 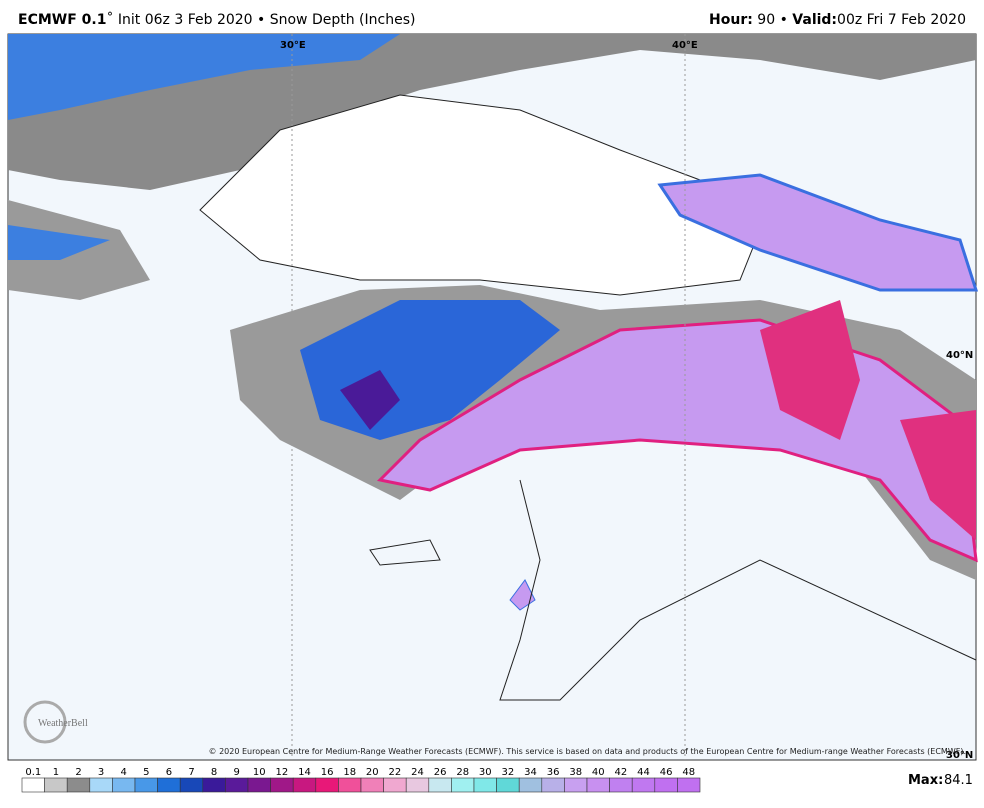 I want to click on colorbar-label: 42, so click(x=621, y=772).